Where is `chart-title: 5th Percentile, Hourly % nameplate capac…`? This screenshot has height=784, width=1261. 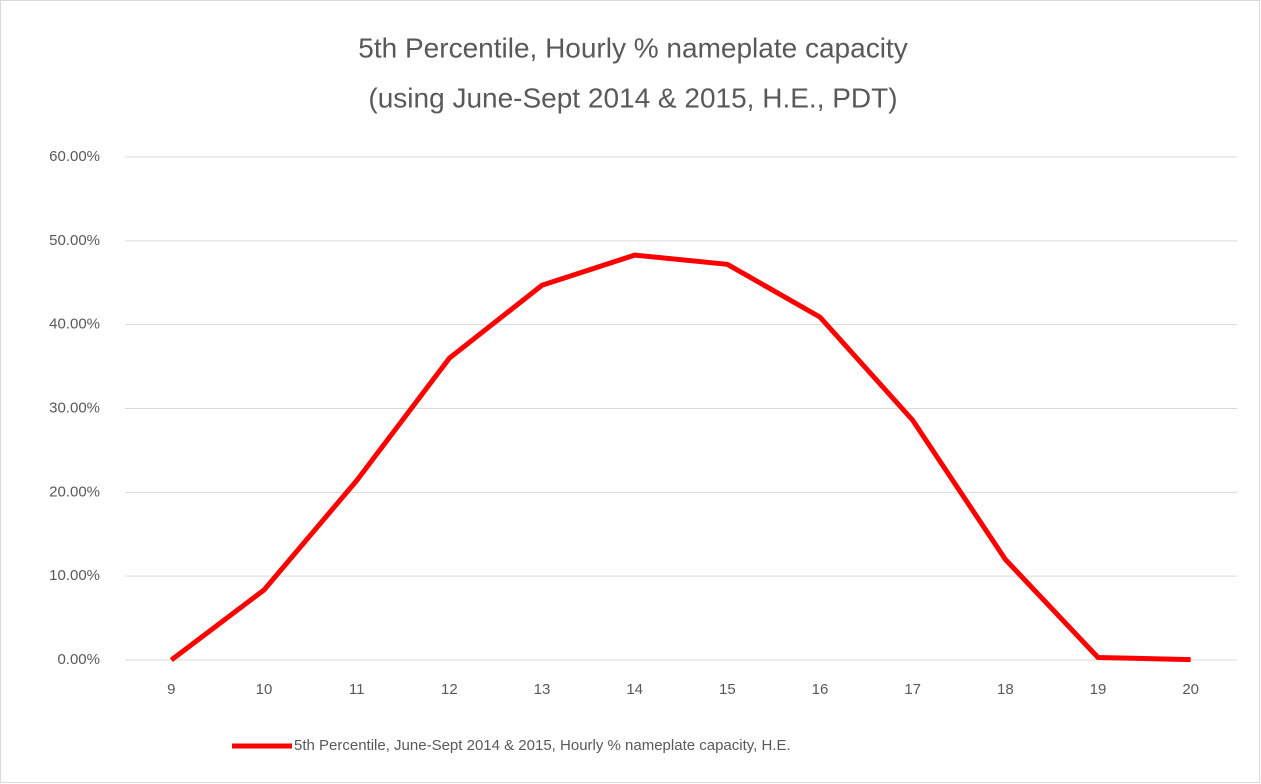
chart-title: 5th Percentile, Hourly % nameplate capac… is located at coordinates (632, 47).